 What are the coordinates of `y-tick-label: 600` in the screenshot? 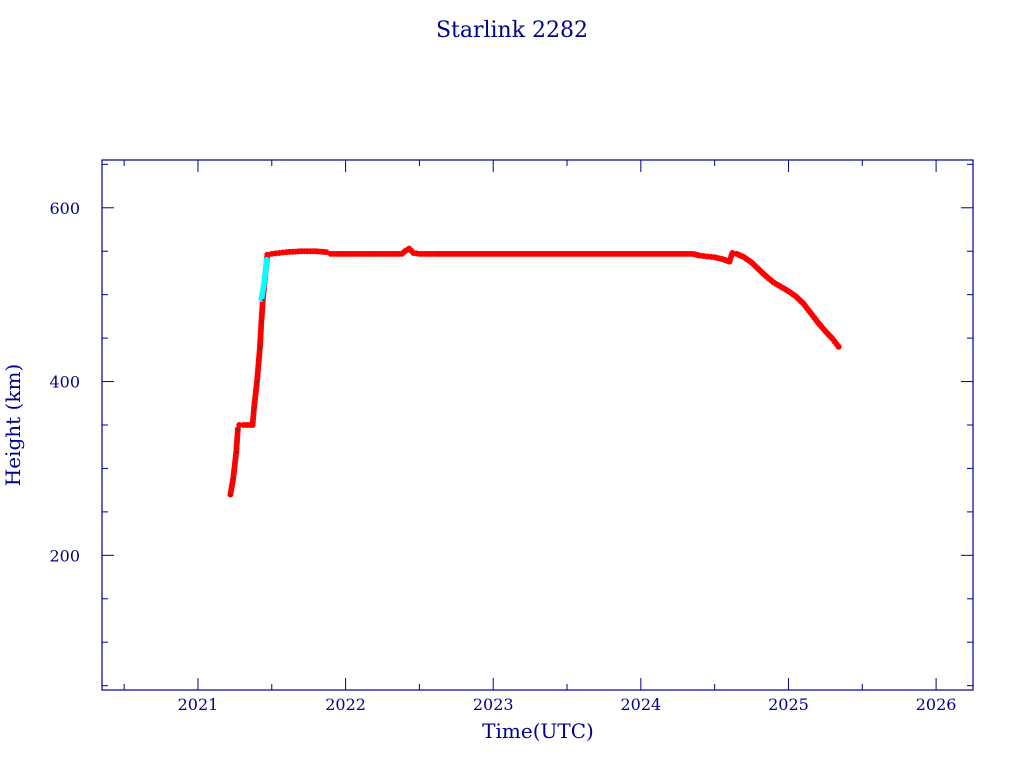 It's located at (64, 208).